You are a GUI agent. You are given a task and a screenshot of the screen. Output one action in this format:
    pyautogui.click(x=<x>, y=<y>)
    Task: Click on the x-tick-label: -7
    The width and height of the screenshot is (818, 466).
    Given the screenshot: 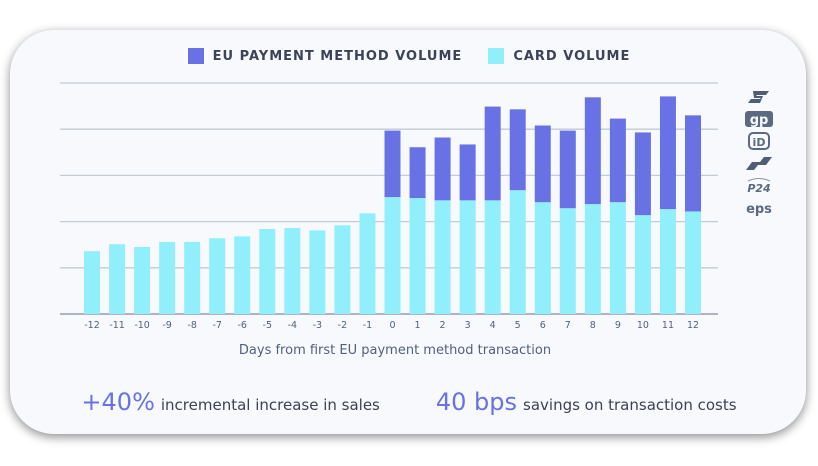 What is the action you would take?
    pyautogui.click(x=216, y=325)
    